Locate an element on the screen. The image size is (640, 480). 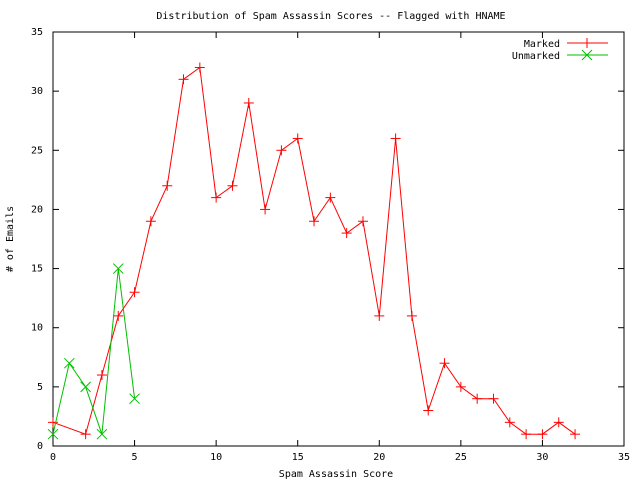
y-tick-label: 15 is located at coordinates (37, 269).